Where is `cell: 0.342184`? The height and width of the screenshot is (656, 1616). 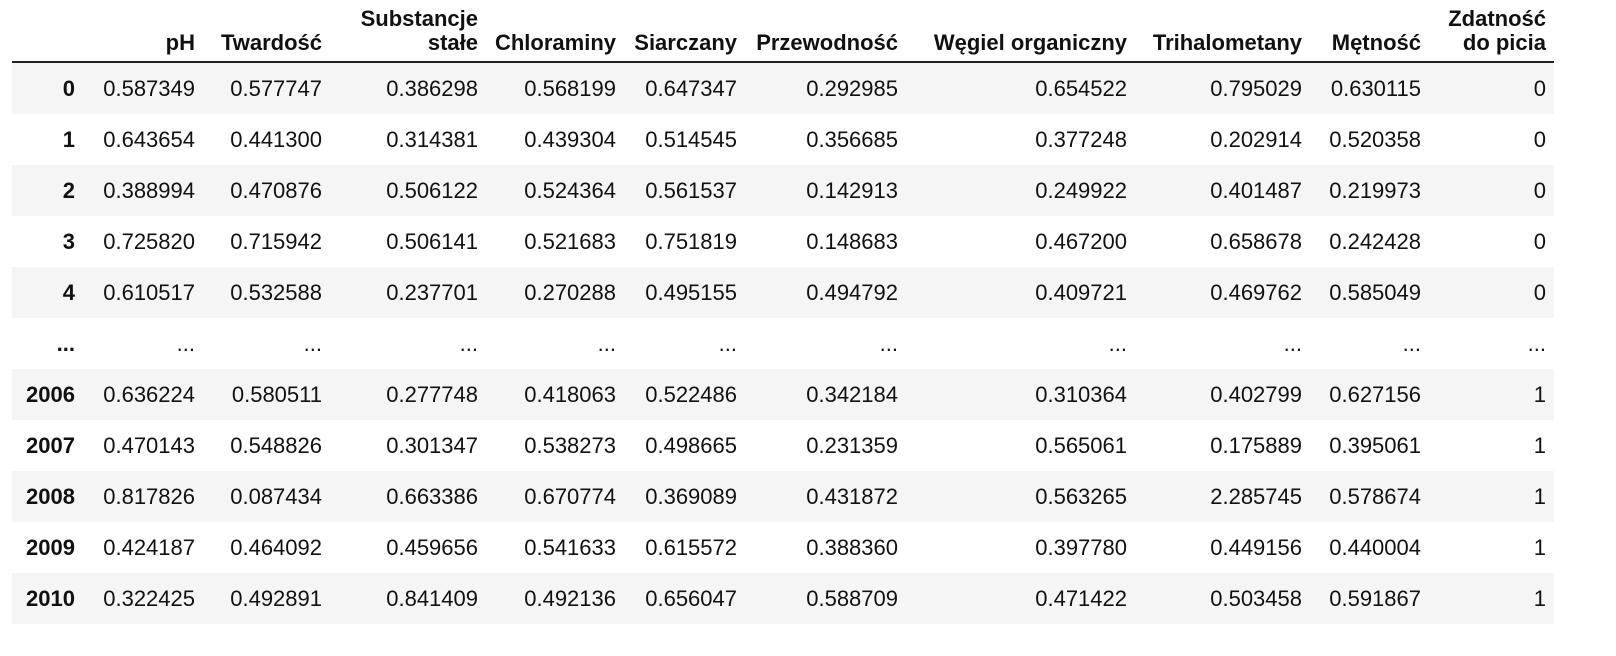 cell: 0.342184 is located at coordinates (852, 394).